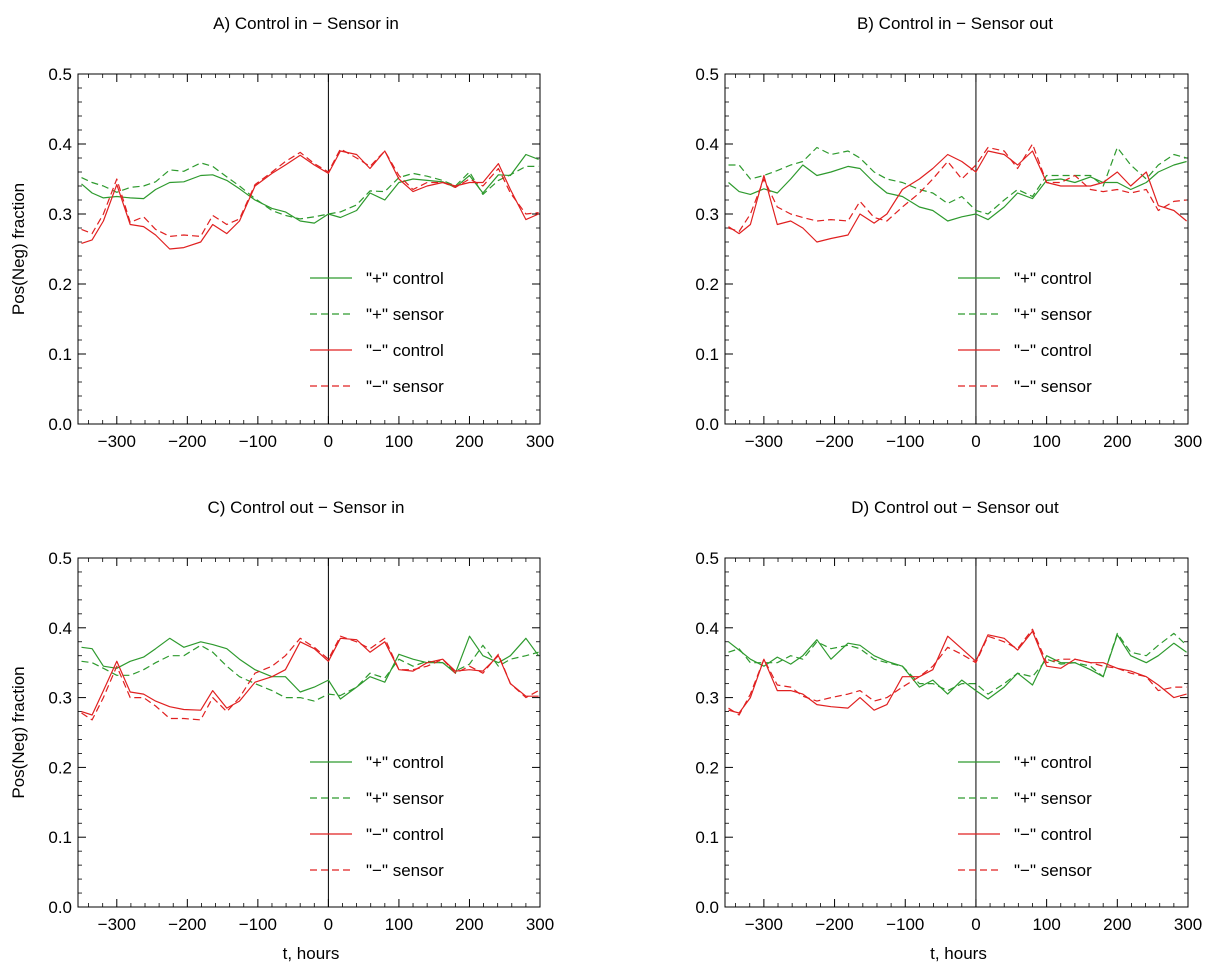 The height and width of the screenshot is (967, 1216). Describe the element at coordinates (306, 23) in the screenshot. I see `panel-title: A) Control in − Sensor in` at that location.